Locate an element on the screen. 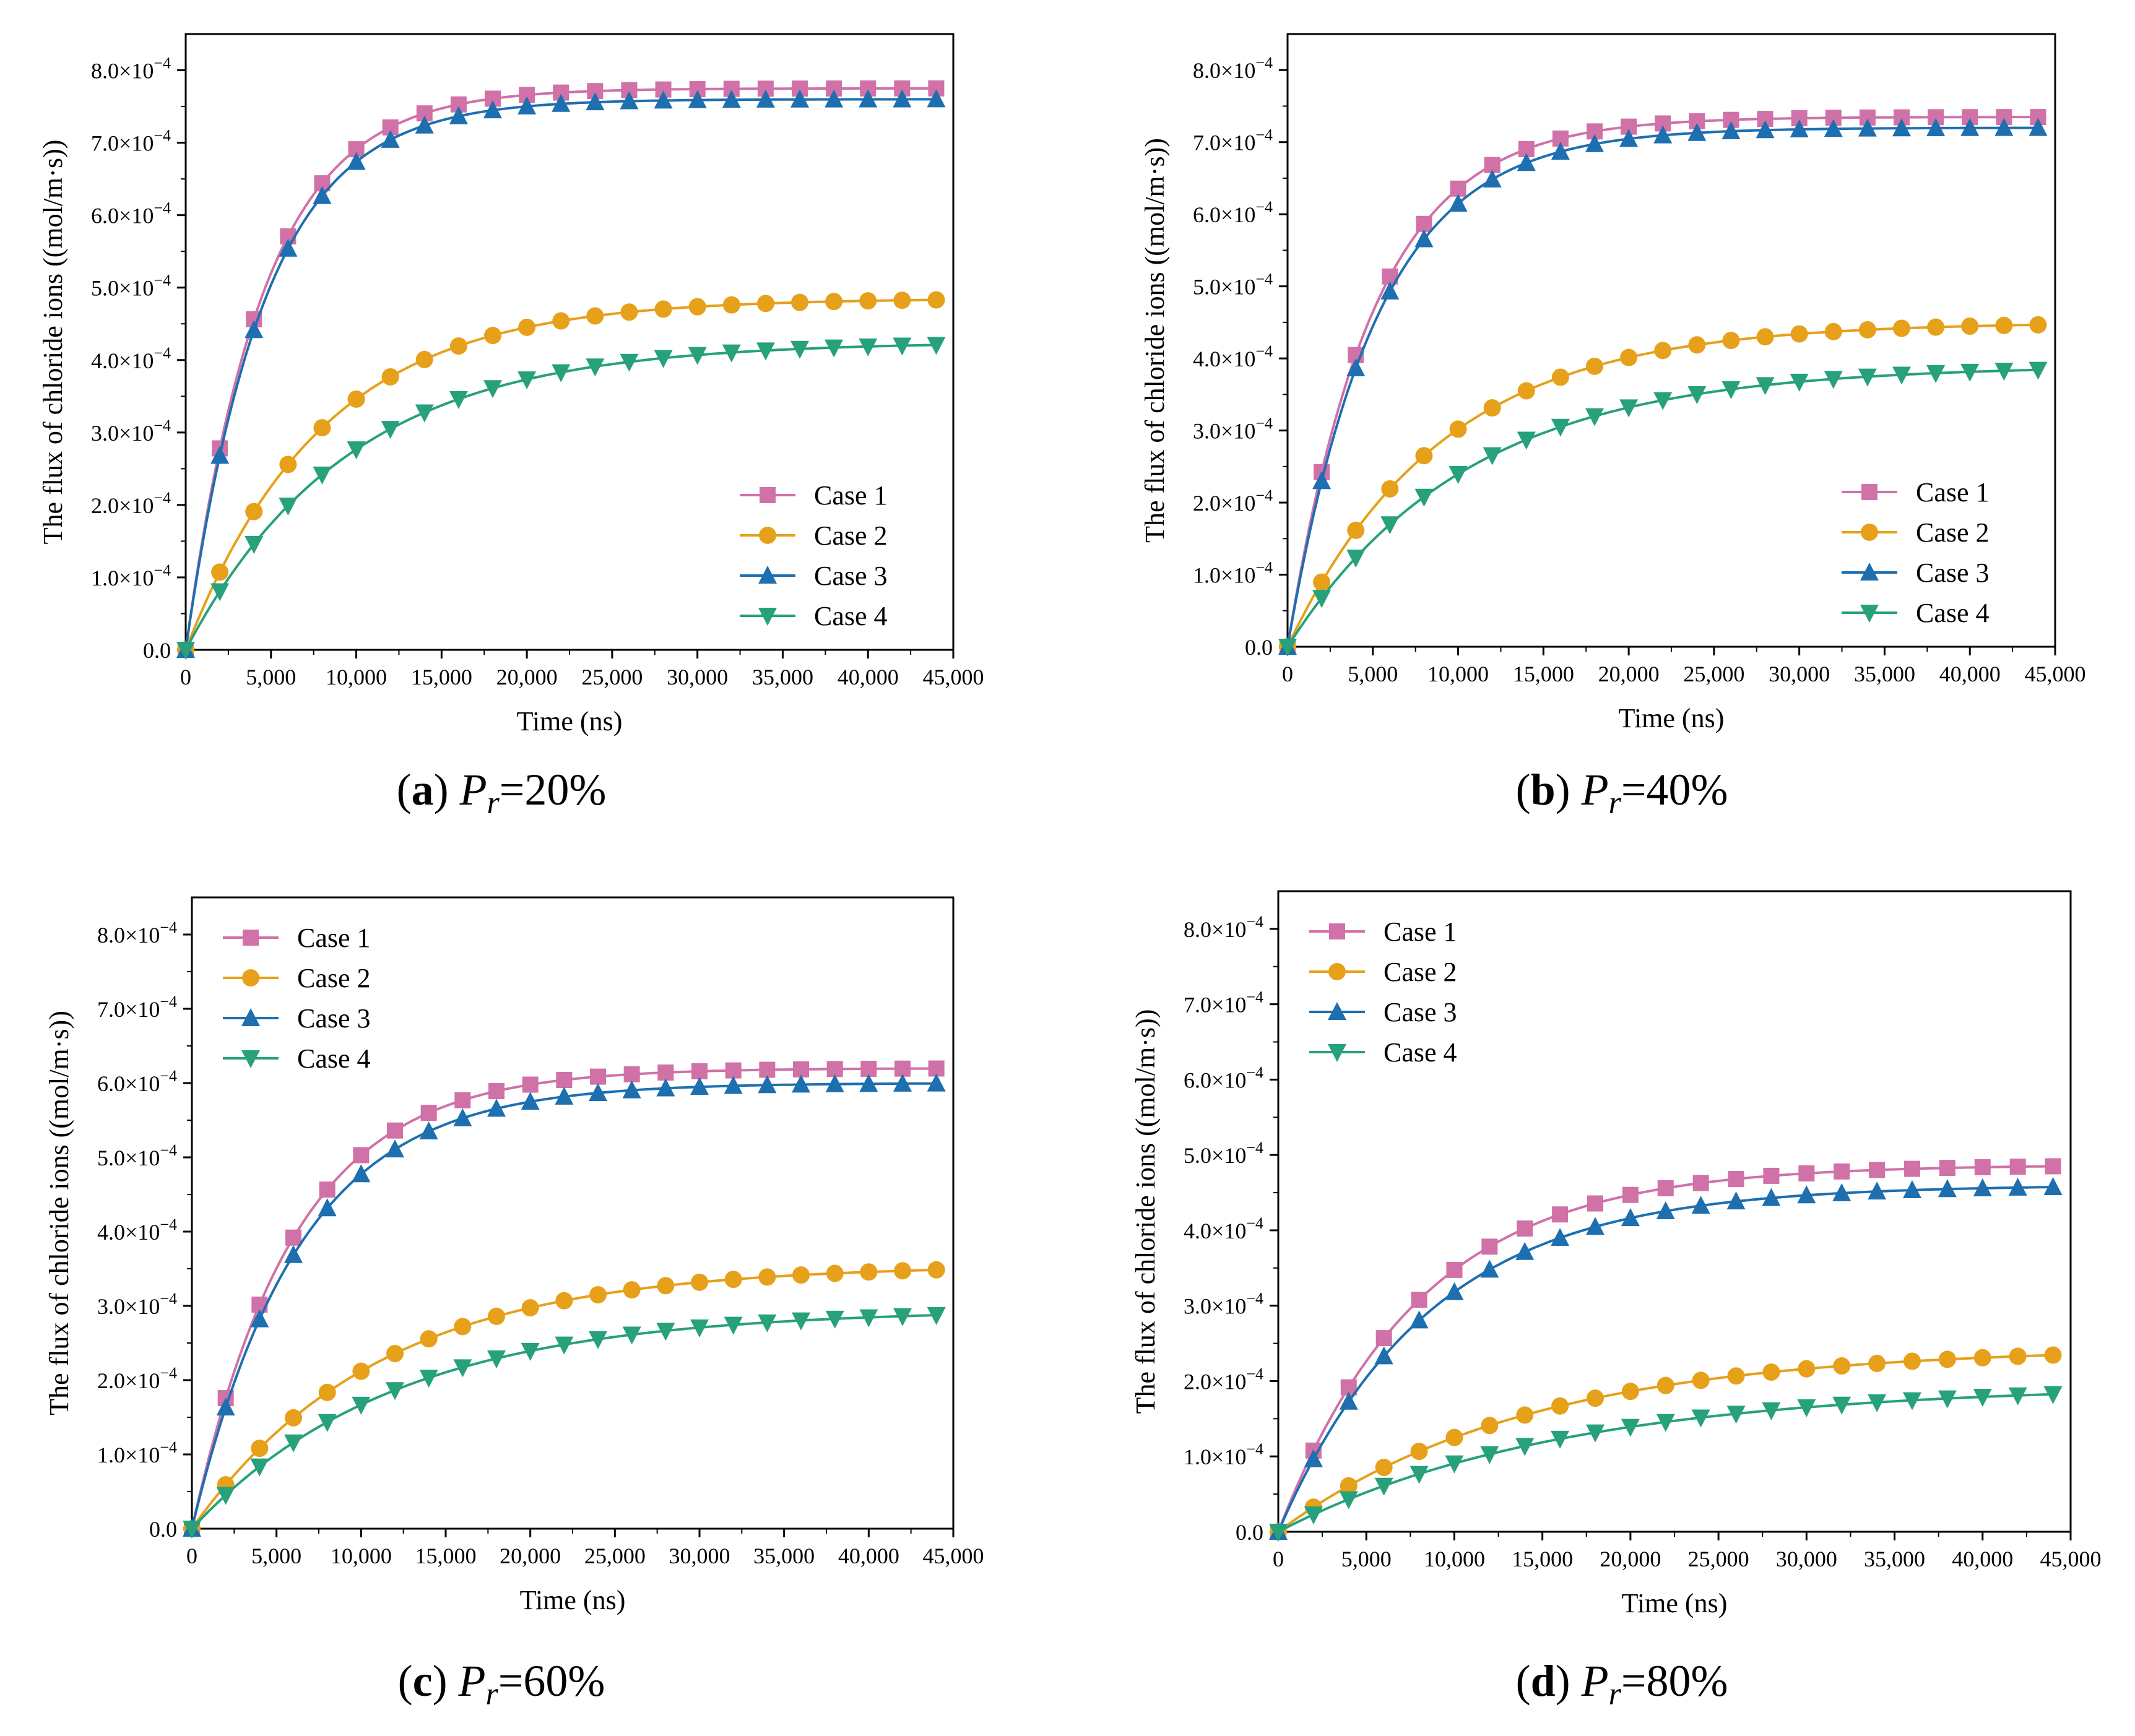 The image size is (2135, 1736). legend-label: Case 1 is located at coordinates (1953, 492).